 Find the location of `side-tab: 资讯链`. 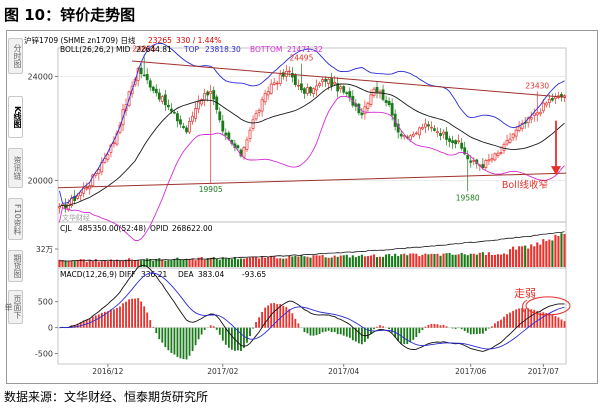

side-tab: 资讯链 is located at coordinates (15, 168).